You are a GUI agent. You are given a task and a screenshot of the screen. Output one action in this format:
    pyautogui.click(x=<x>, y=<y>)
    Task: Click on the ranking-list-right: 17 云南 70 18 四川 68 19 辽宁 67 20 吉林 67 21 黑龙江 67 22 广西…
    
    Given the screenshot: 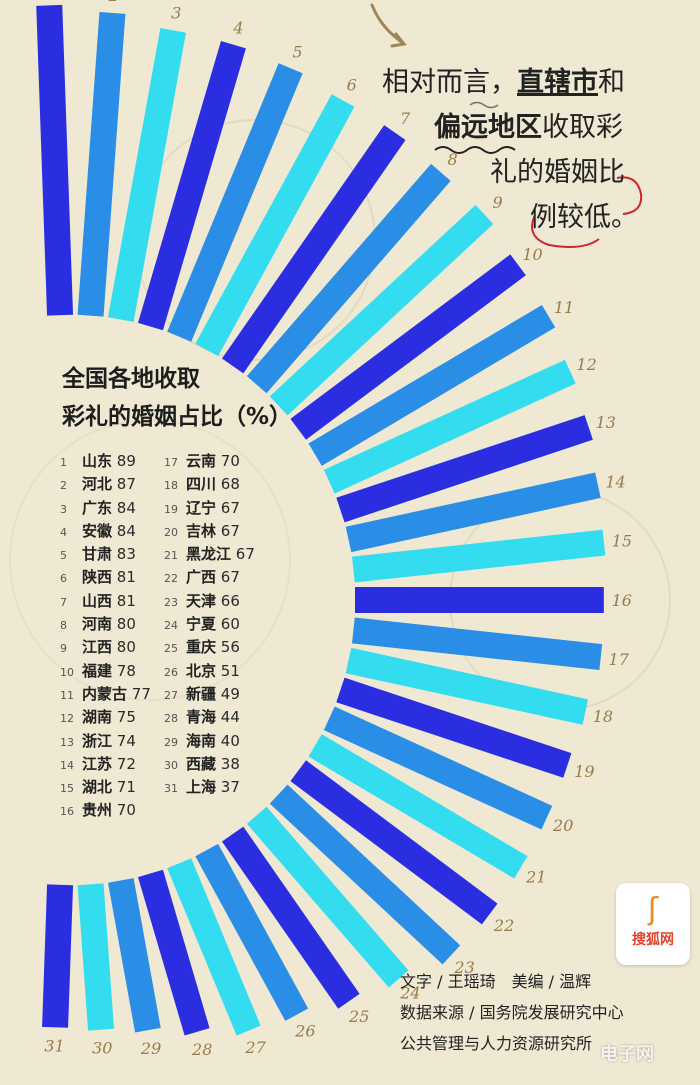 What is the action you would take?
    pyautogui.click(x=209, y=624)
    